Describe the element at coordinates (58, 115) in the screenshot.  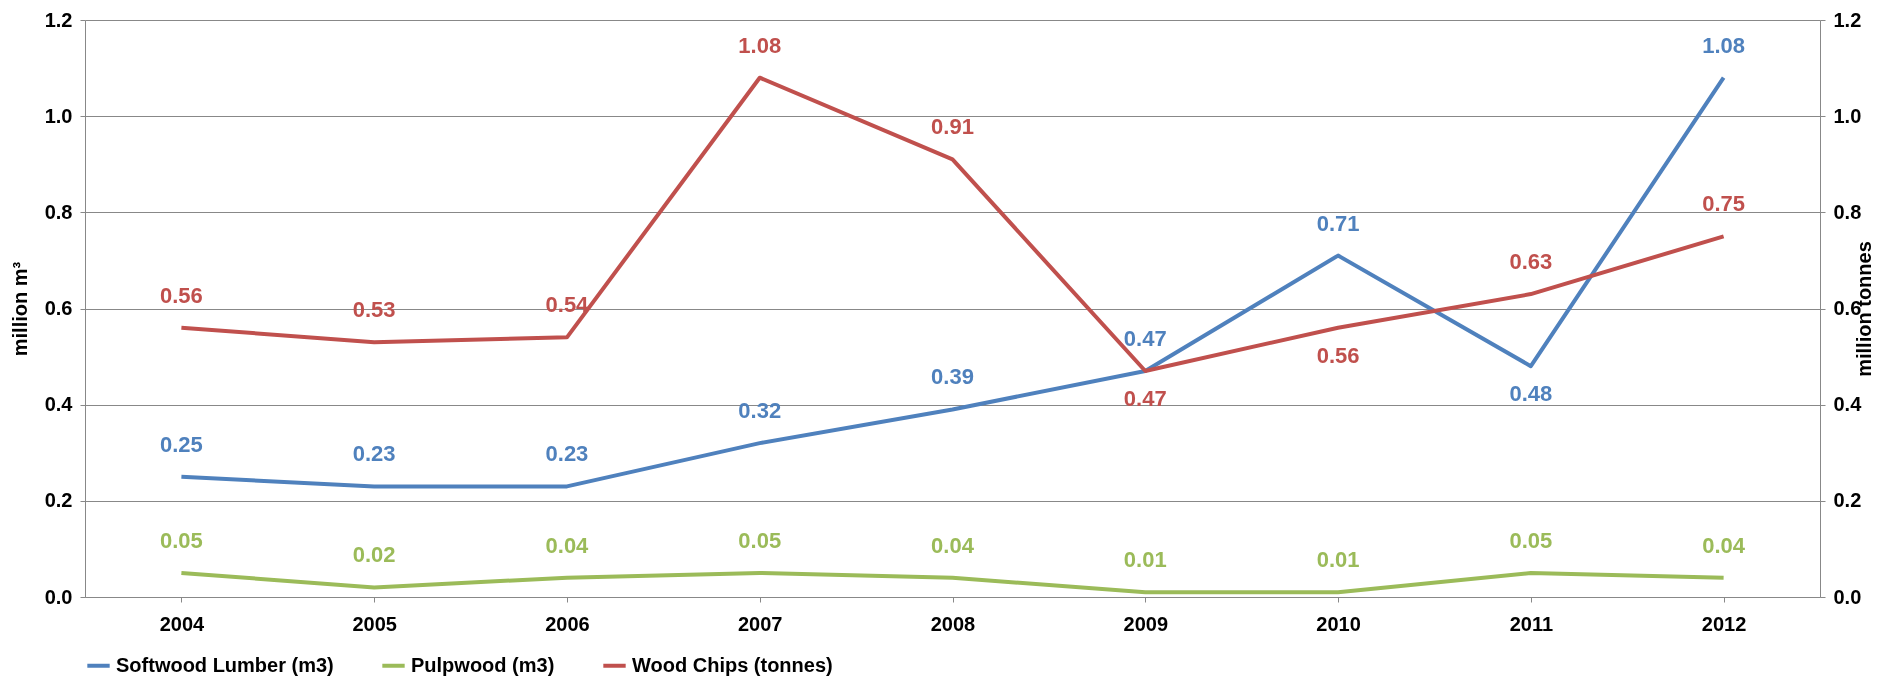
I see `y-tick-label: 1.0` at that location.